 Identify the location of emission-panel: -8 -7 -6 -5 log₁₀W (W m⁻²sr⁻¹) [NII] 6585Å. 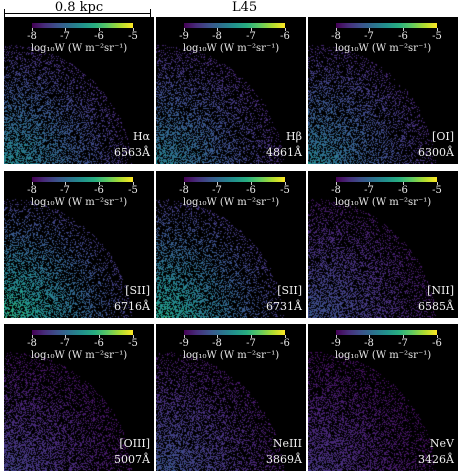
(383, 244).